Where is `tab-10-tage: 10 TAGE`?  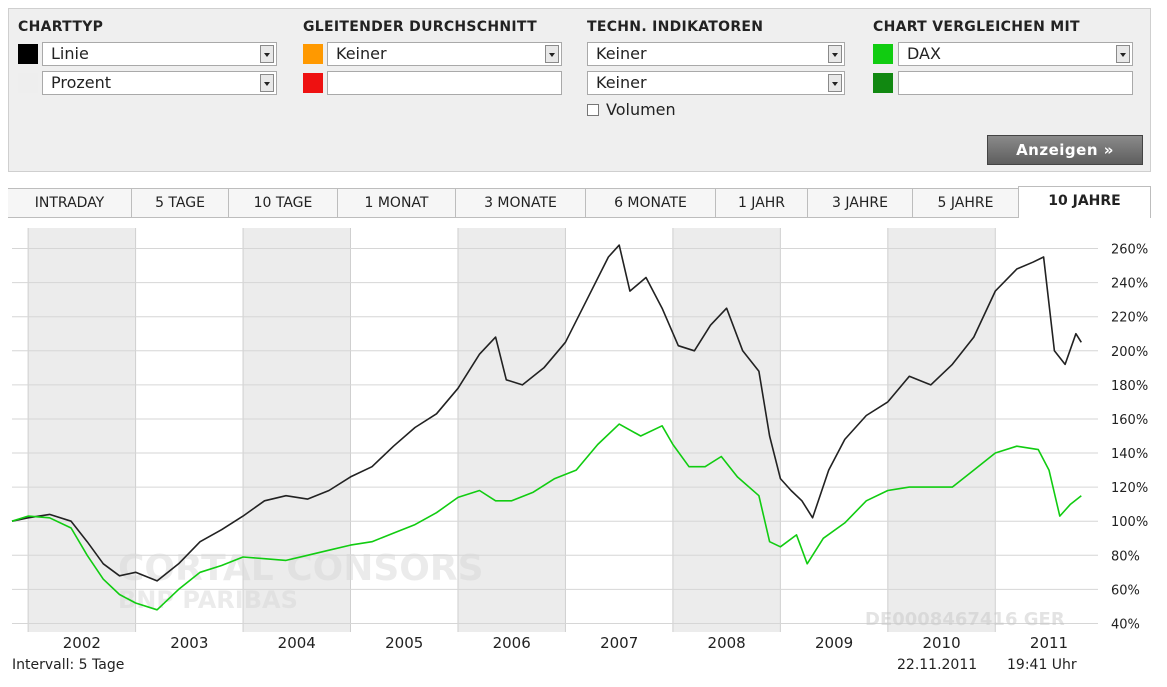 tab-10-tage: 10 TAGE is located at coordinates (282, 202).